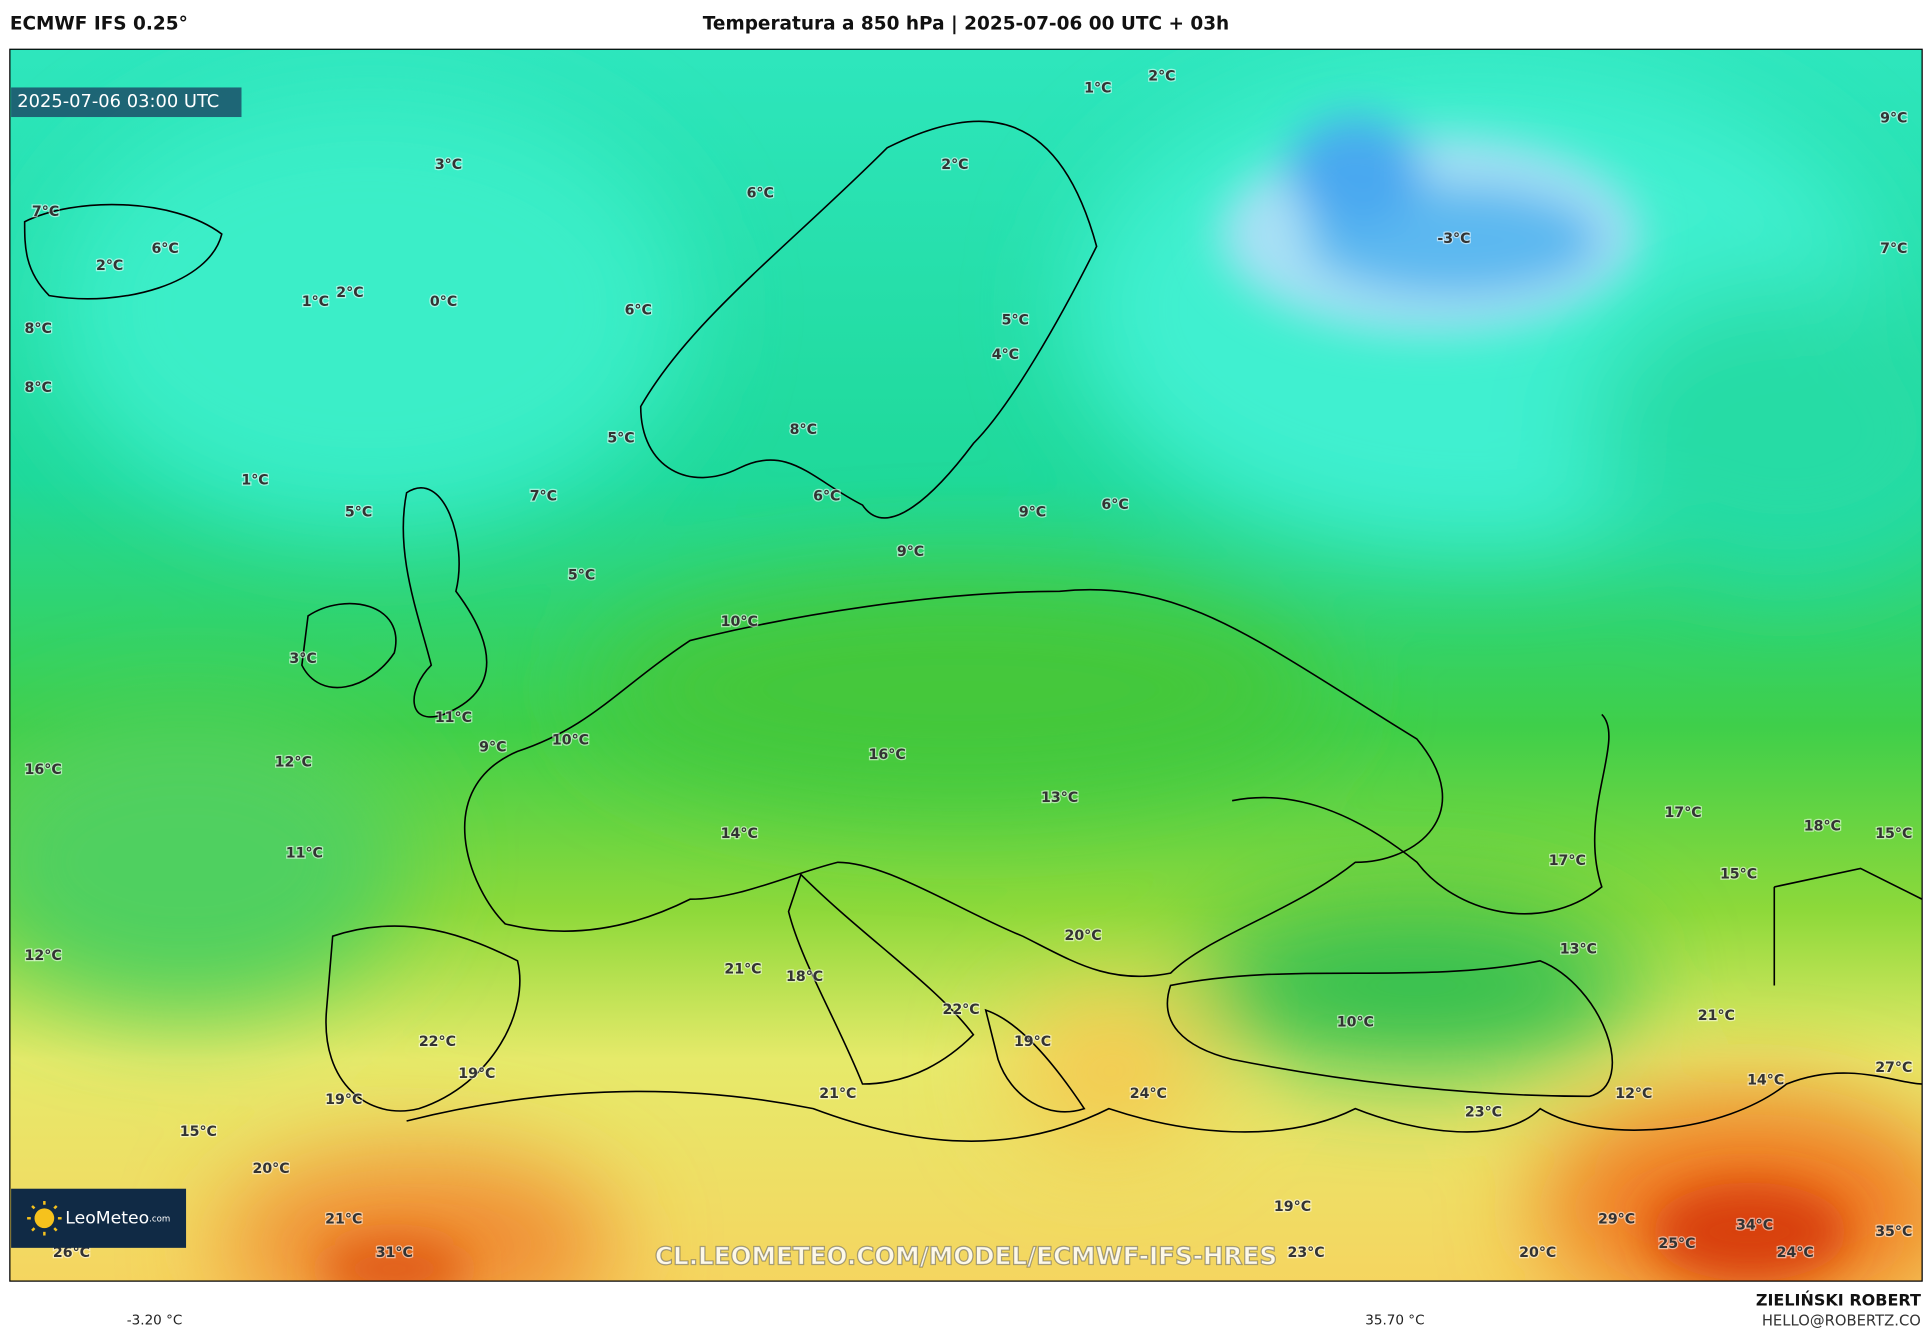 This screenshot has height=1339, width=1932. I want to click on logo-suffix: .com, so click(159, 1219).